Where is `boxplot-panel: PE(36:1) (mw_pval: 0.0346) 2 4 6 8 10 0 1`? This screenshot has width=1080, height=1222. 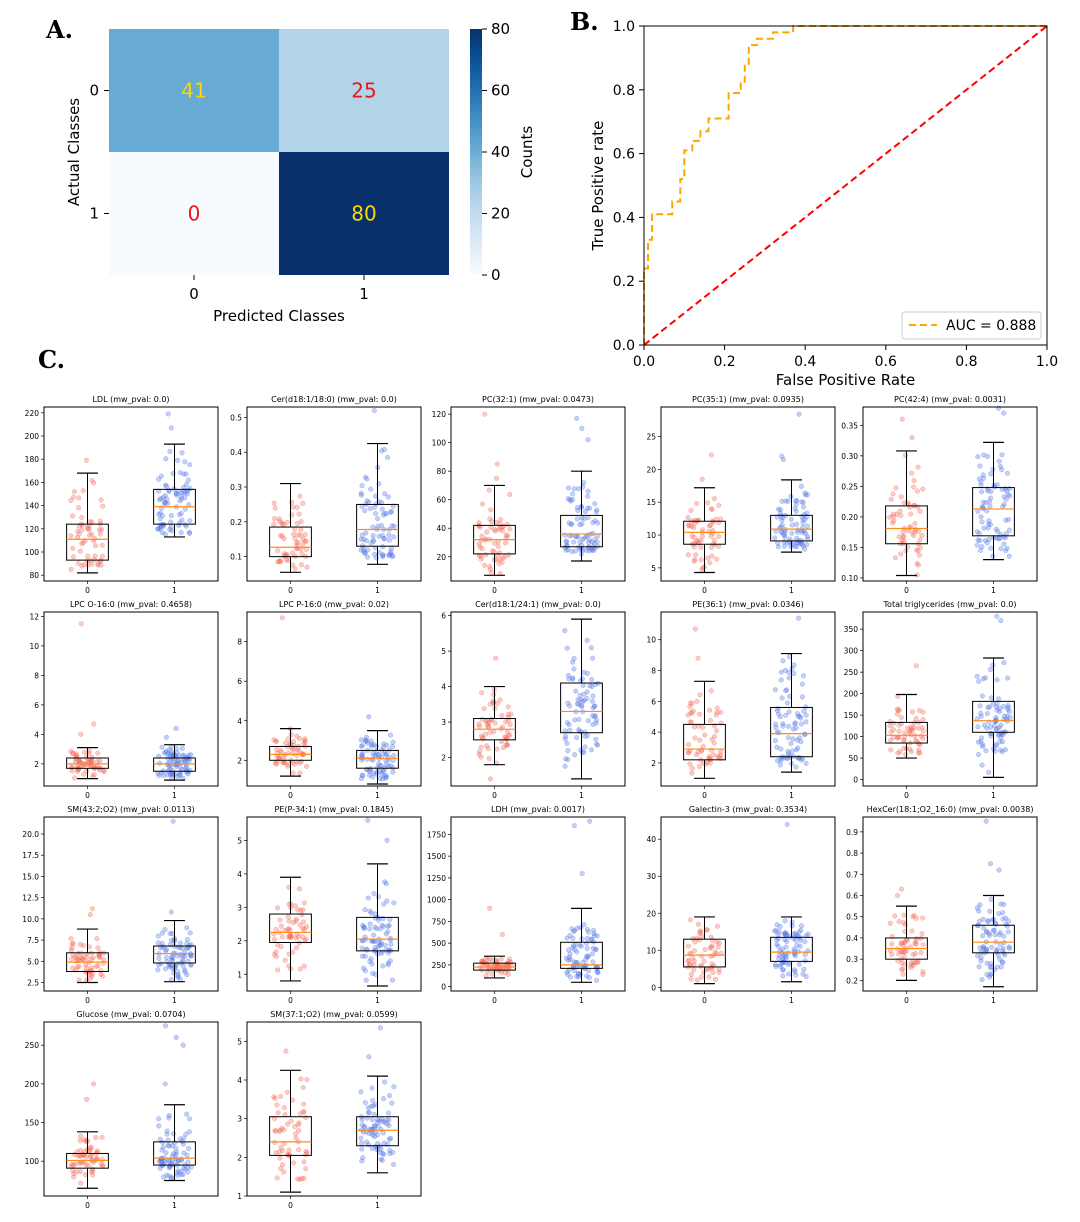
boxplot-panel: PE(36:1) (mw_pval: 0.0346) 2 4 6 8 10 0 1 is located at coordinates (741, 700).